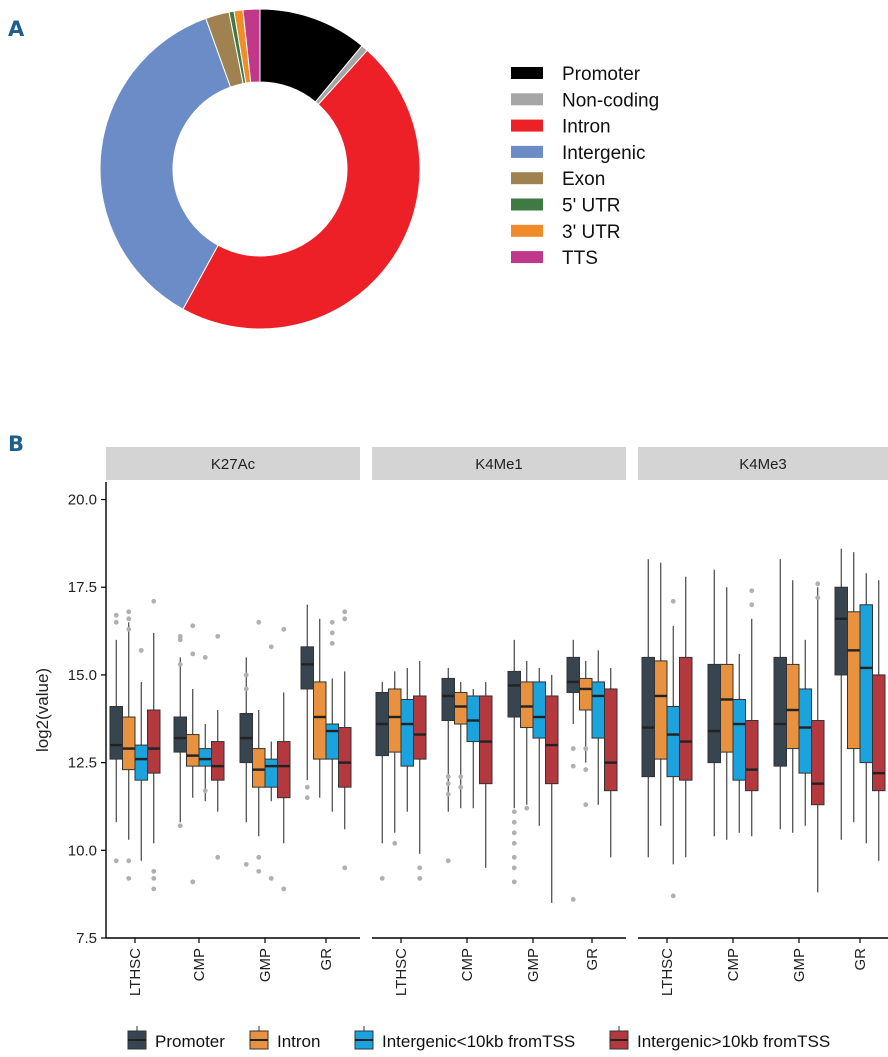 Image resolution: width=888 pixels, height=1057 pixels. What do you see at coordinates (763, 772) in the screenshot?
I see `facet-panel-2: LTHSC CMP GMP GR` at bounding box center [763, 772].